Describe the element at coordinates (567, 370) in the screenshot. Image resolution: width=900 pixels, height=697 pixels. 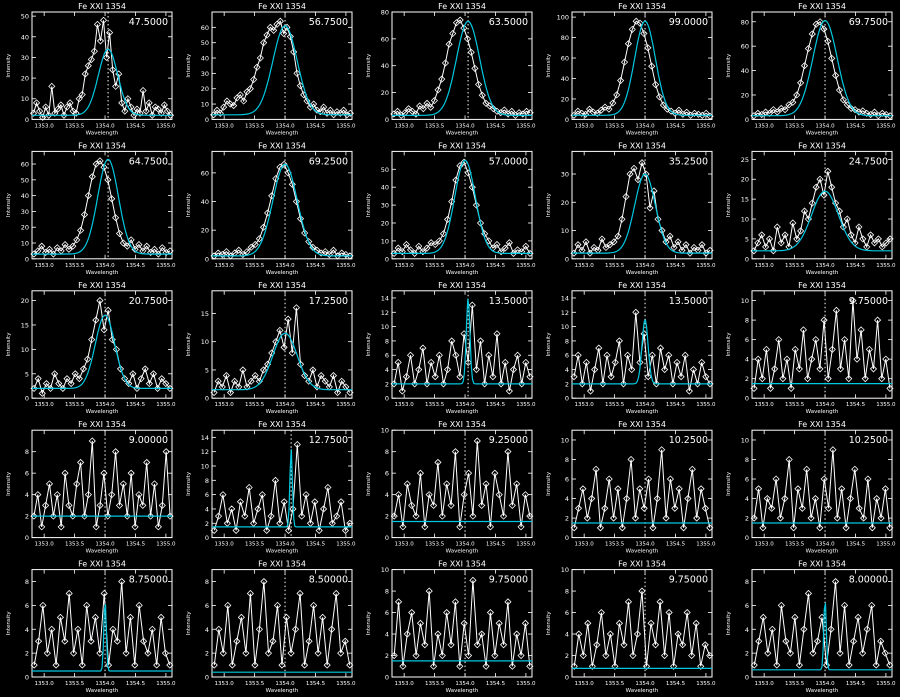
I see `y-tick-label: 4` at that location.